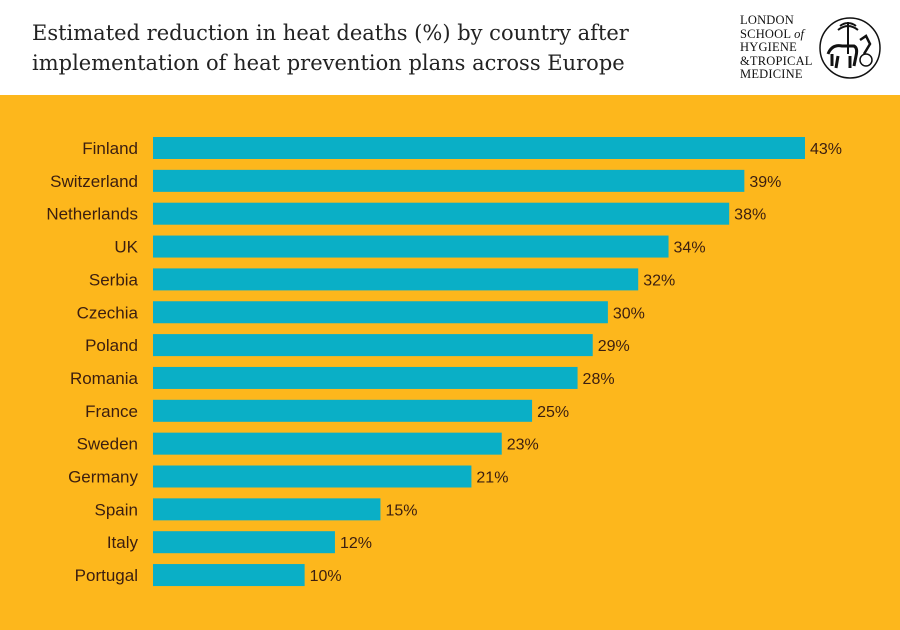 This screenshot has width=900, height=630. Describe the element at coordinates (599, 379) in the screenshot. I see `data-label: 28%` at that location.